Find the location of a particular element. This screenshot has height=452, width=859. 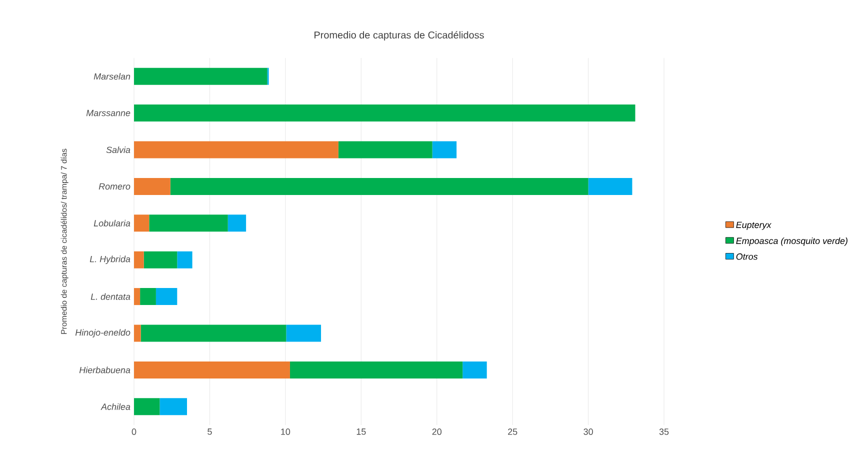

x-tick-label: 10 is located at coordinates (285, 431).